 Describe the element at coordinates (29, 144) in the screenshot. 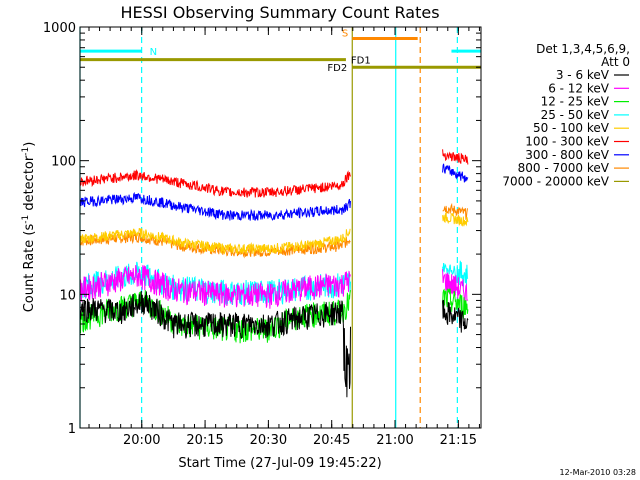

I see `y-label-part-3: )` at that location.